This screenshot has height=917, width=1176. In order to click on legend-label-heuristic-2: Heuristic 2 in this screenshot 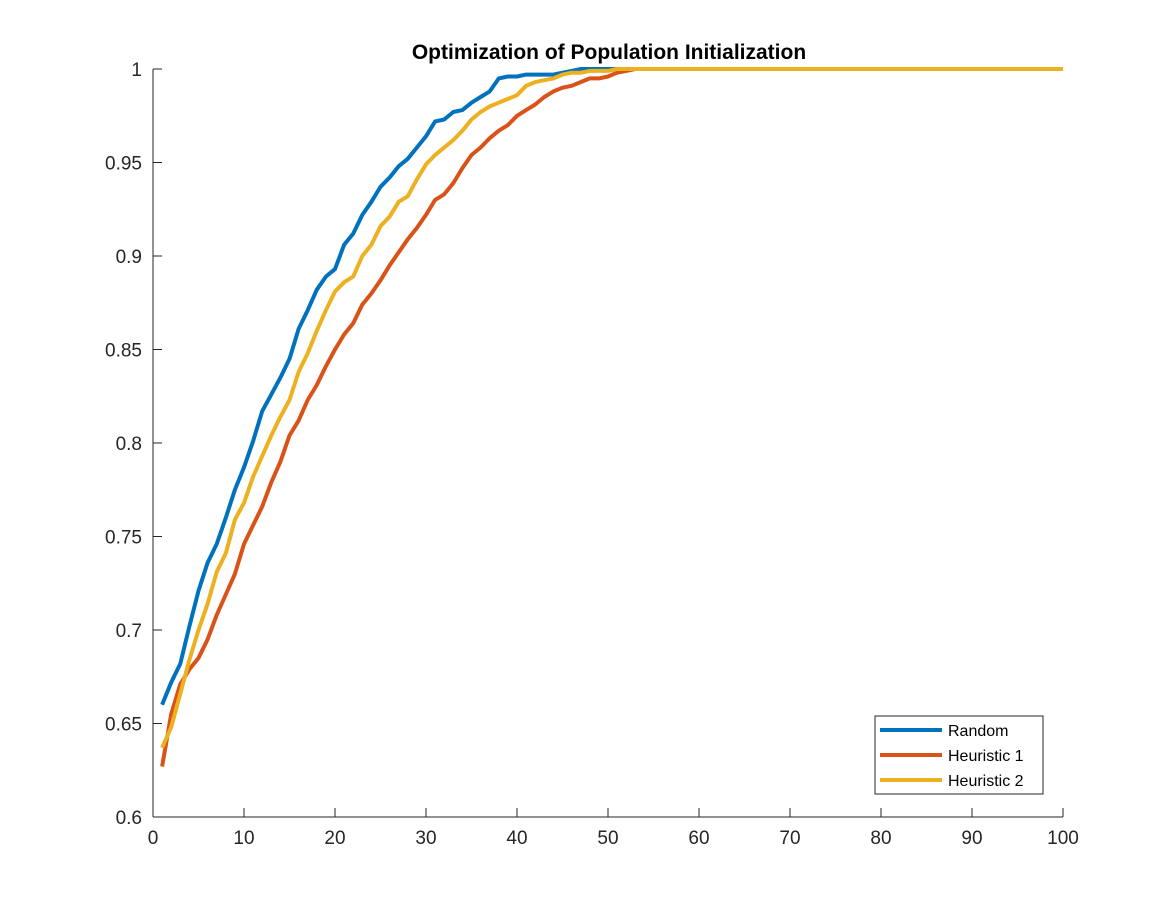, I will do `click(986, 781)`.